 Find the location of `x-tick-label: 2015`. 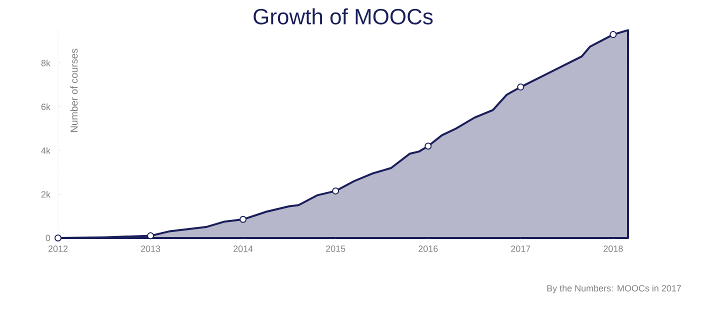

x-tick-label: 2015 is located at coordinates (336, 249).